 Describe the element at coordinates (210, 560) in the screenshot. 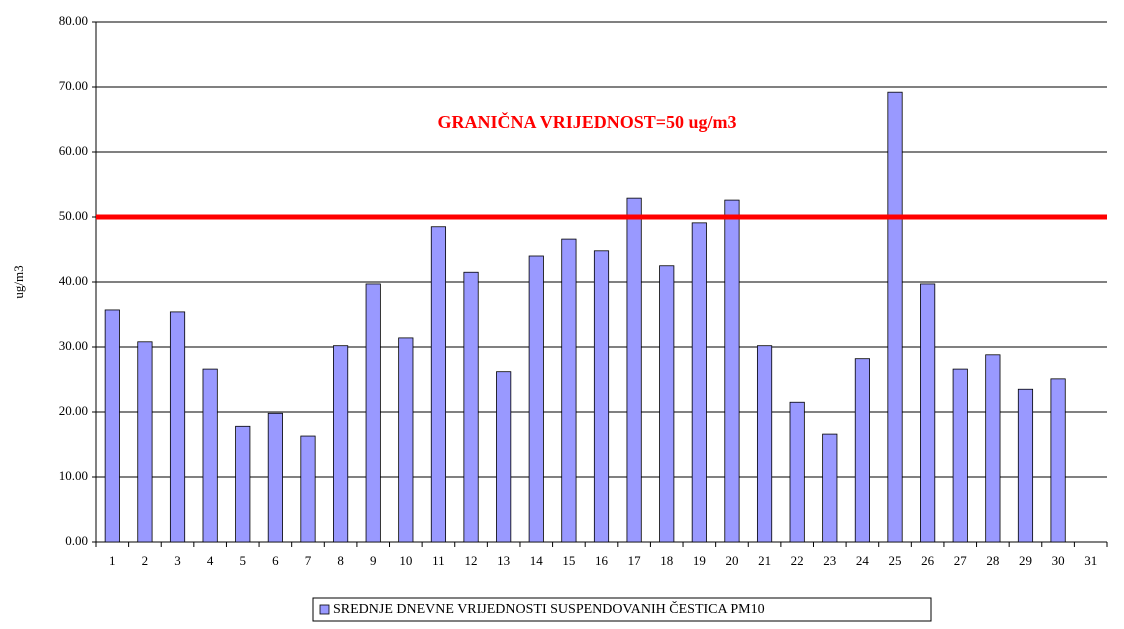

I see `x-tick-label: 4` at that location.